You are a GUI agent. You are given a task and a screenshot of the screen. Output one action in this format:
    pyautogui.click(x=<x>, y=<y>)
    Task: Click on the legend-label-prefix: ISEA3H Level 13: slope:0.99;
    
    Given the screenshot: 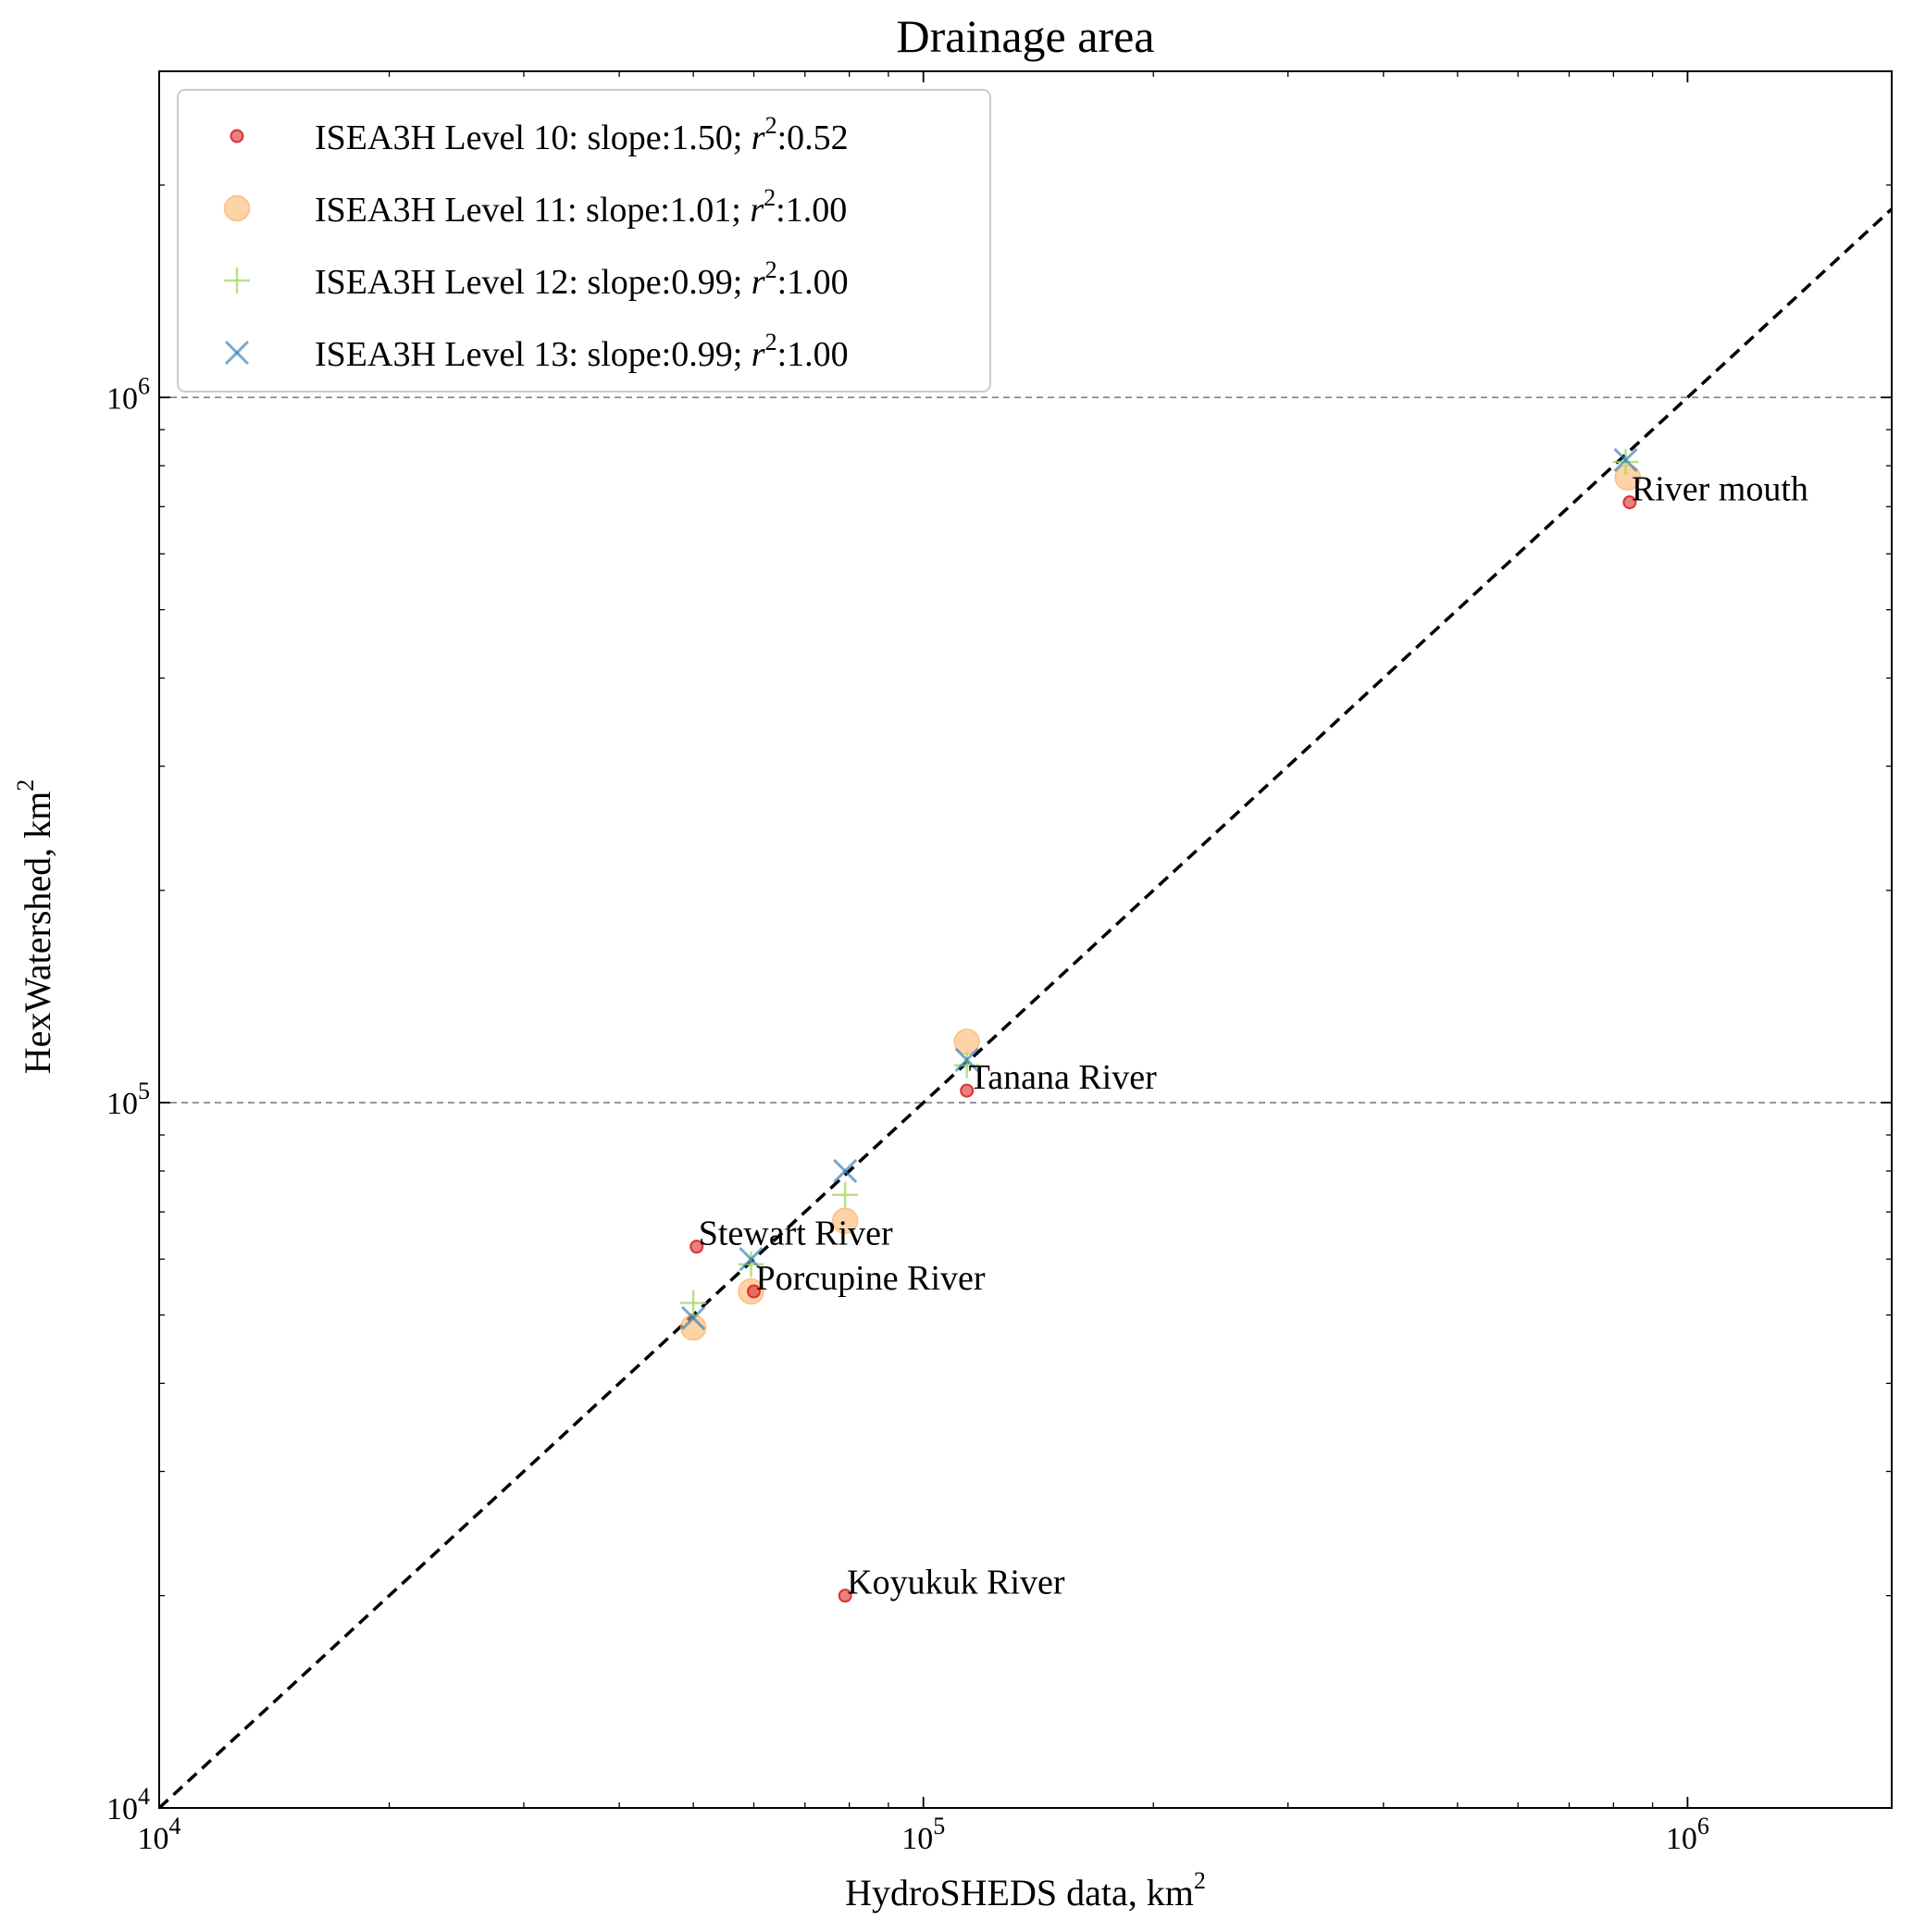 What is the action you would take?
    pyautogui.click(x=533, y=354)
    